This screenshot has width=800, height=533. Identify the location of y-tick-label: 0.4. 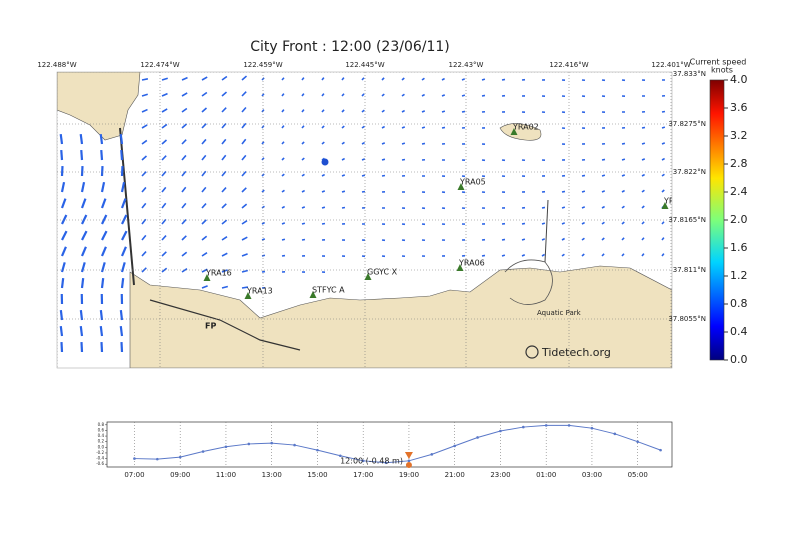
(101, 435).